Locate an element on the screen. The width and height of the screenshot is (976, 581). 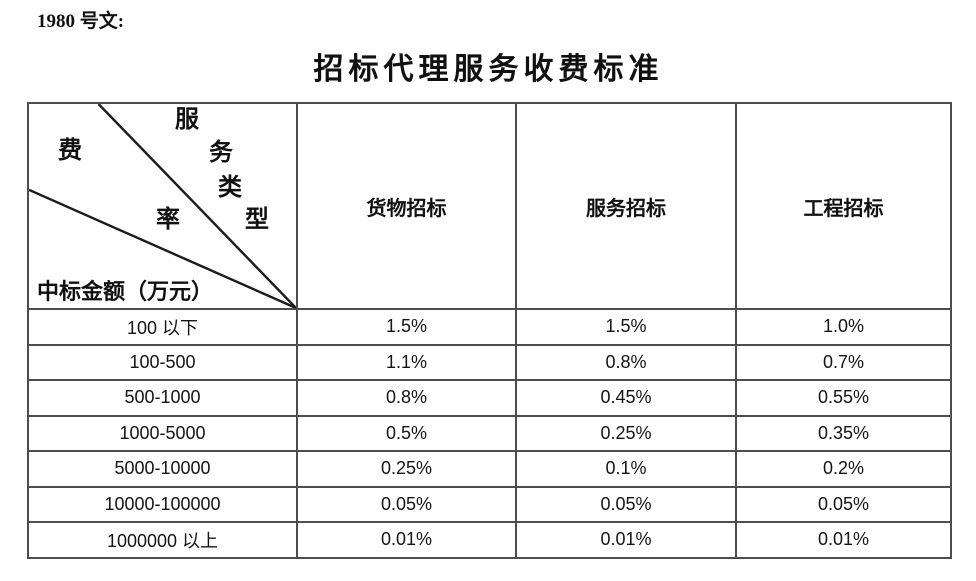
amount-range-cell: 1000-5000 is located at coordinates (162, 433).